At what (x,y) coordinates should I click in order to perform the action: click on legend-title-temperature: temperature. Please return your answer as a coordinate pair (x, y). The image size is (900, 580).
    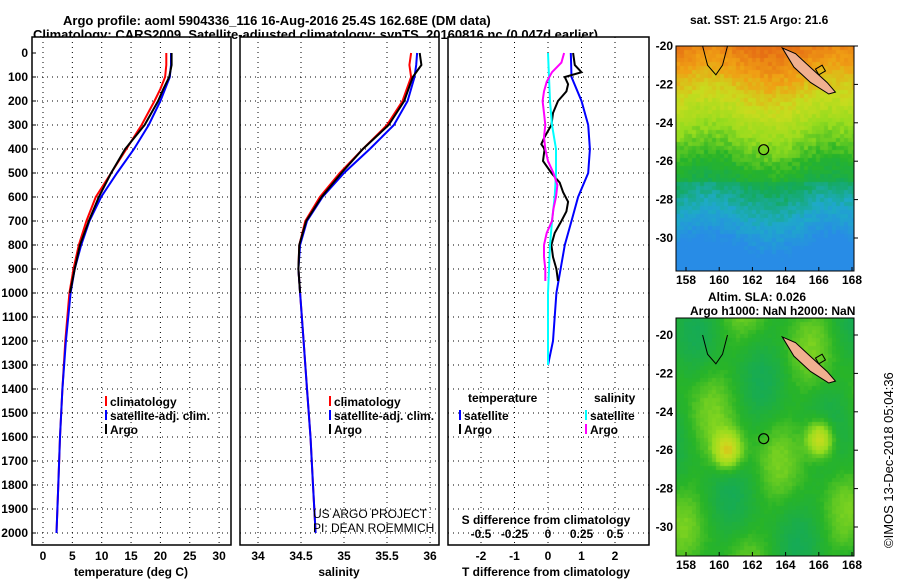
    Looking at the image, I should click on (503, 398).